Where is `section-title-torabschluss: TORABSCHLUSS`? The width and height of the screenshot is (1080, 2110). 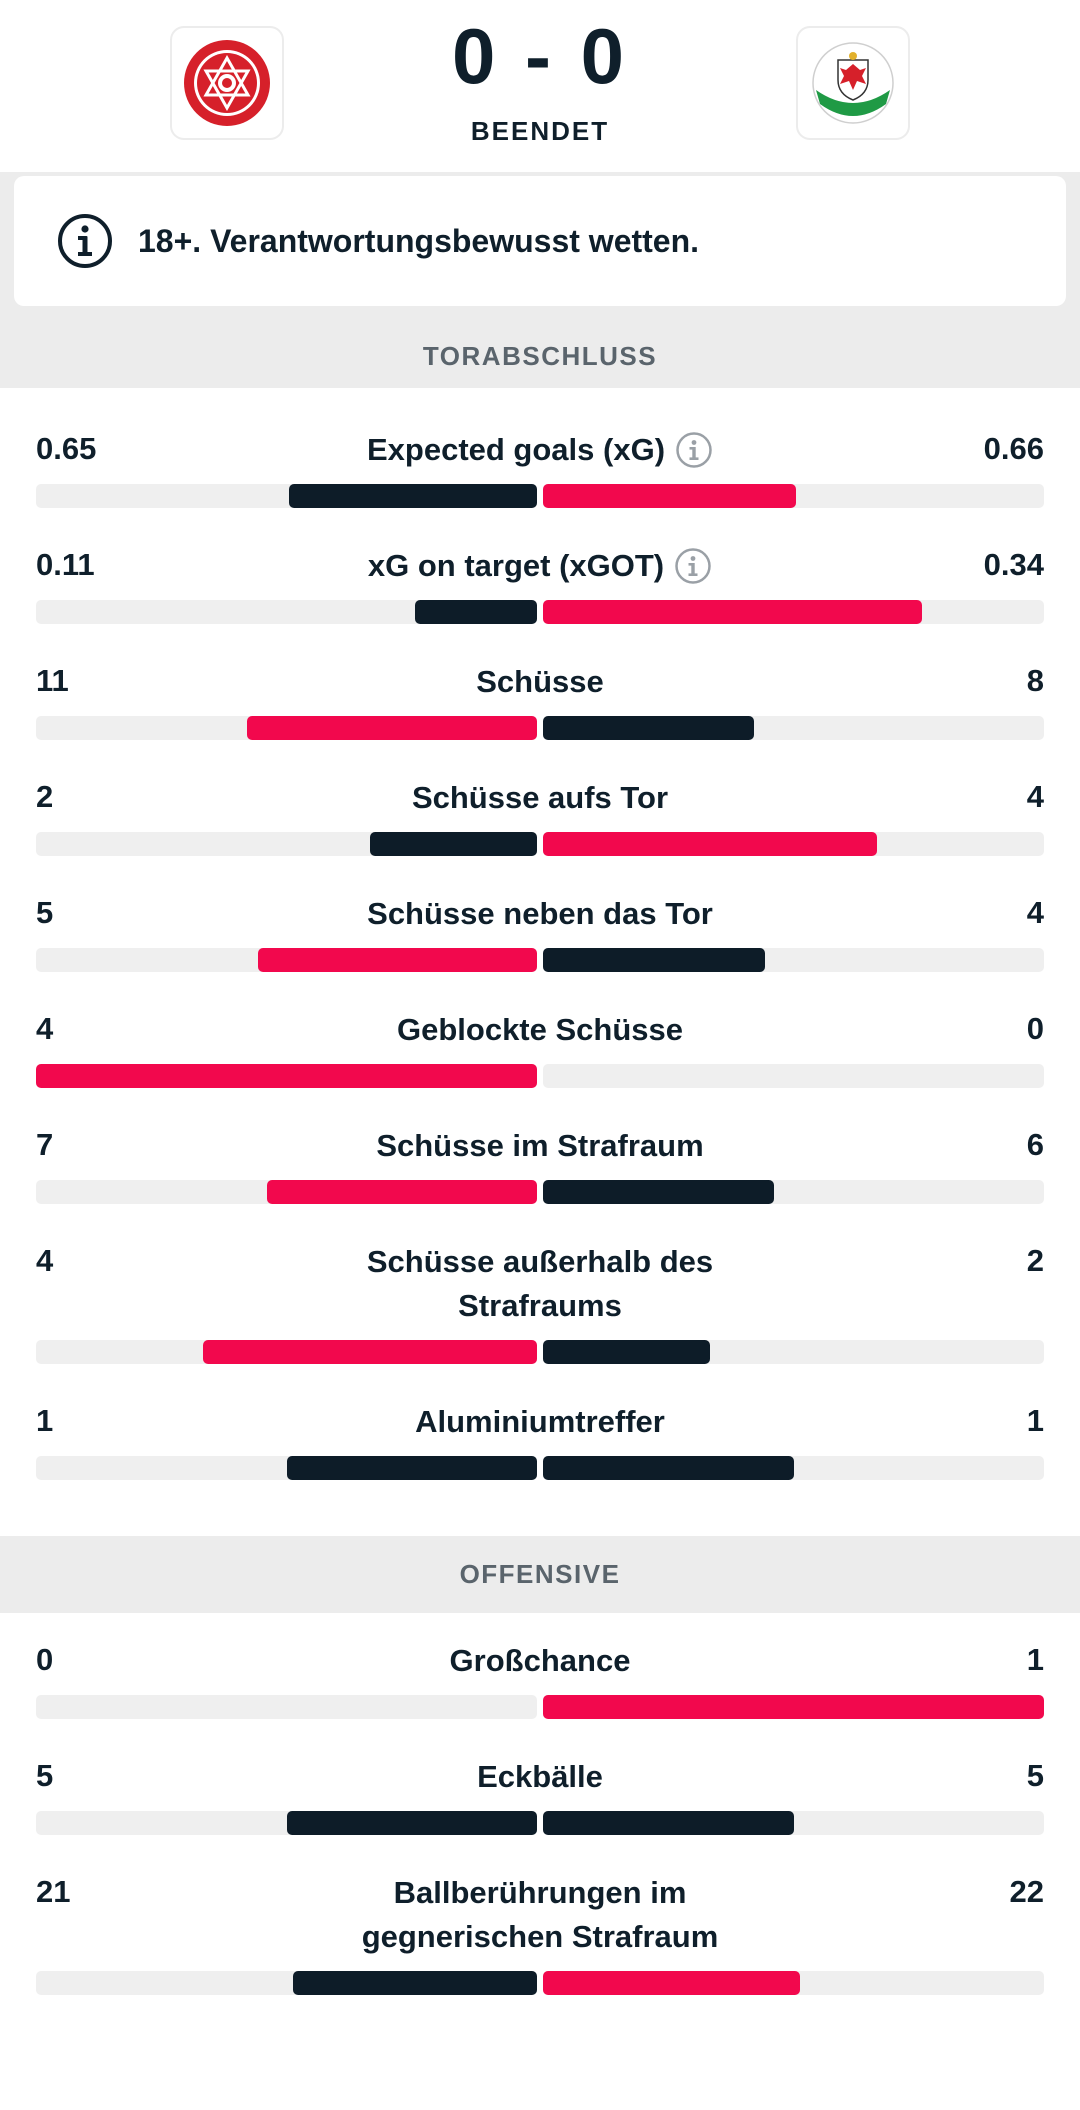
section-title-torabschluss: TORABSCHLUSS is located at coordinates (540, 356).